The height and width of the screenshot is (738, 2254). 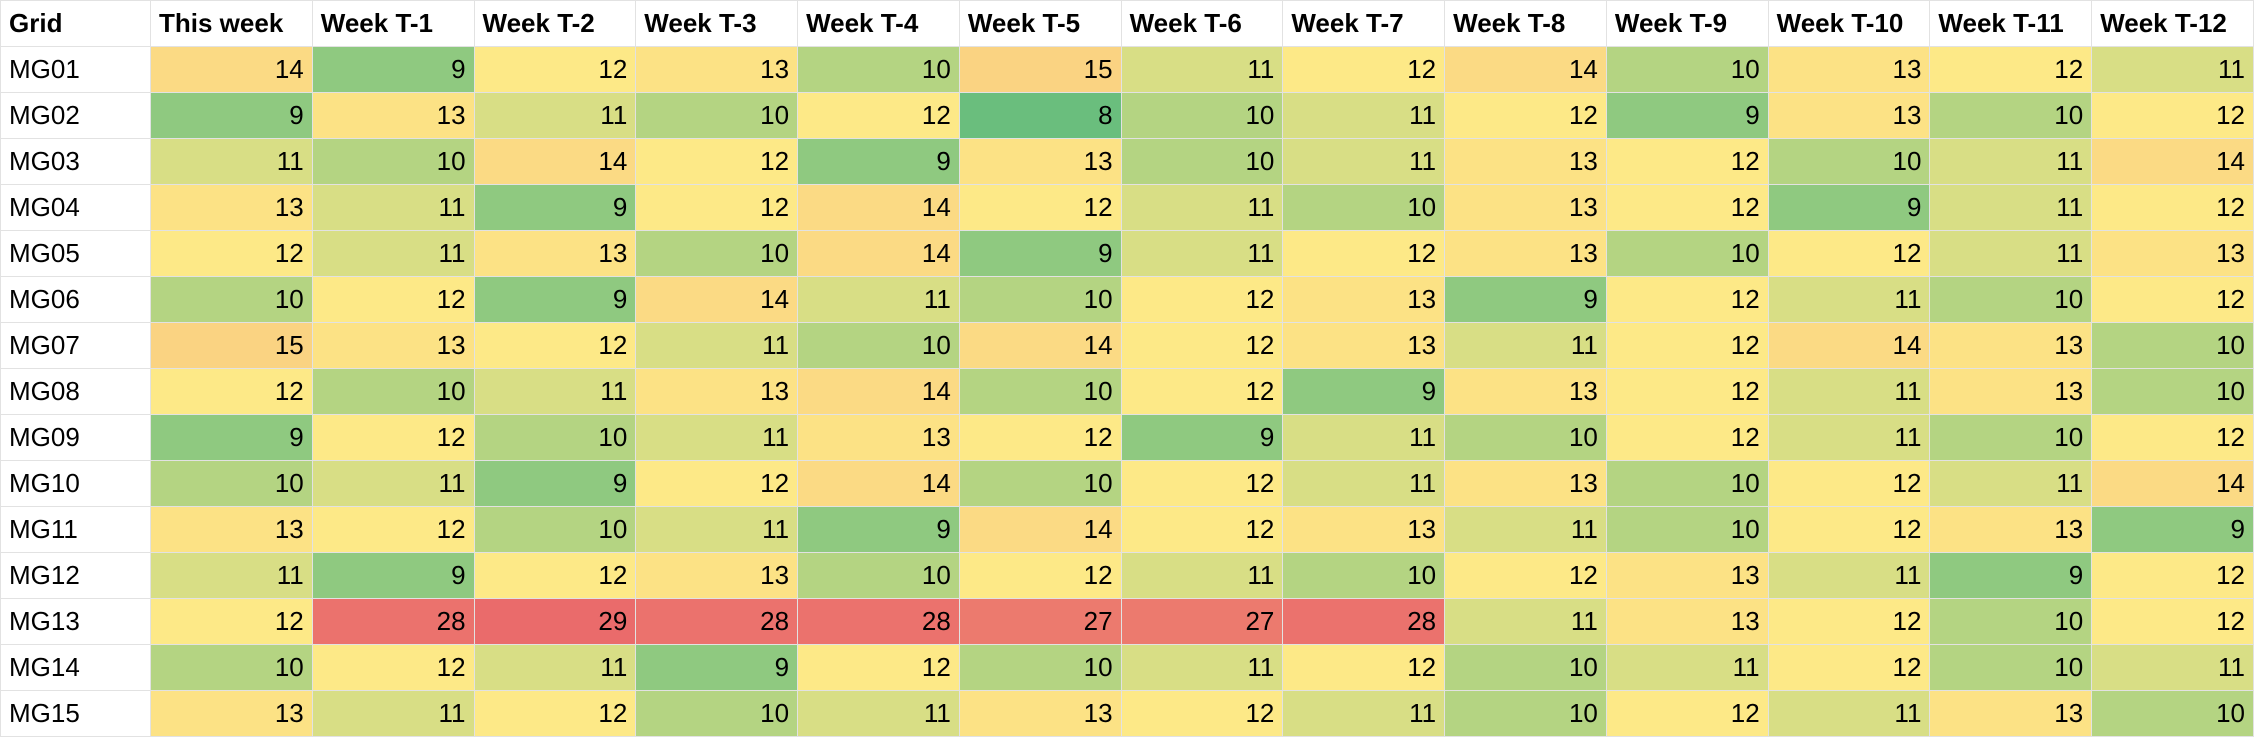 What do you see at coordinates (231, 345) in the screenshot?
I see `heat-cell: 15` at bounding box center [231, 345].